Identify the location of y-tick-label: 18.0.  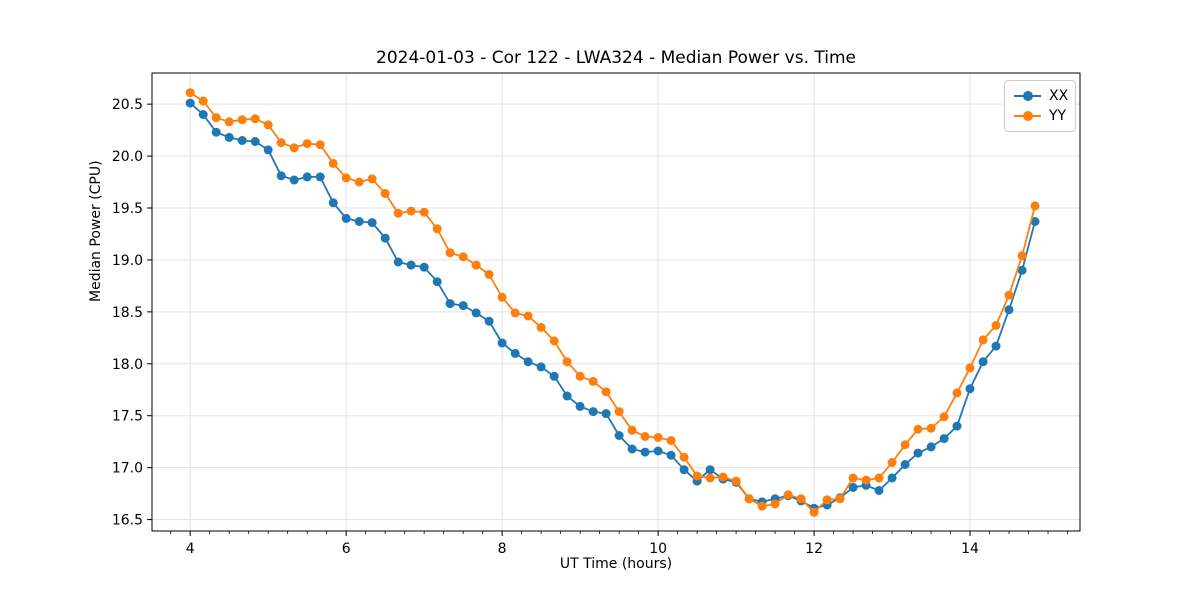
(127, 365).